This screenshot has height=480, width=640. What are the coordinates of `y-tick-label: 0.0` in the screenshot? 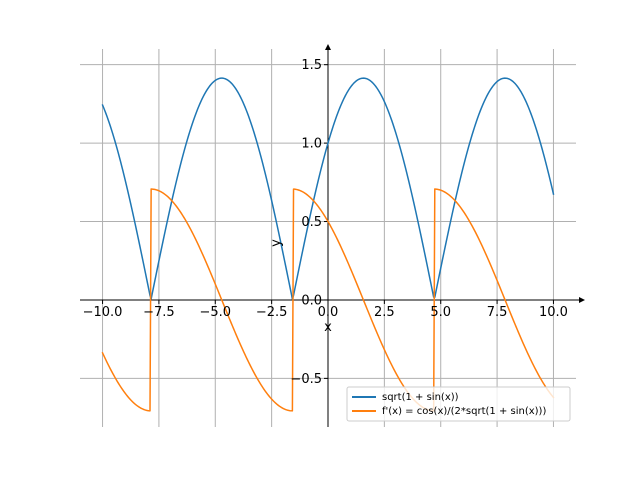 It's located at (311, 300).